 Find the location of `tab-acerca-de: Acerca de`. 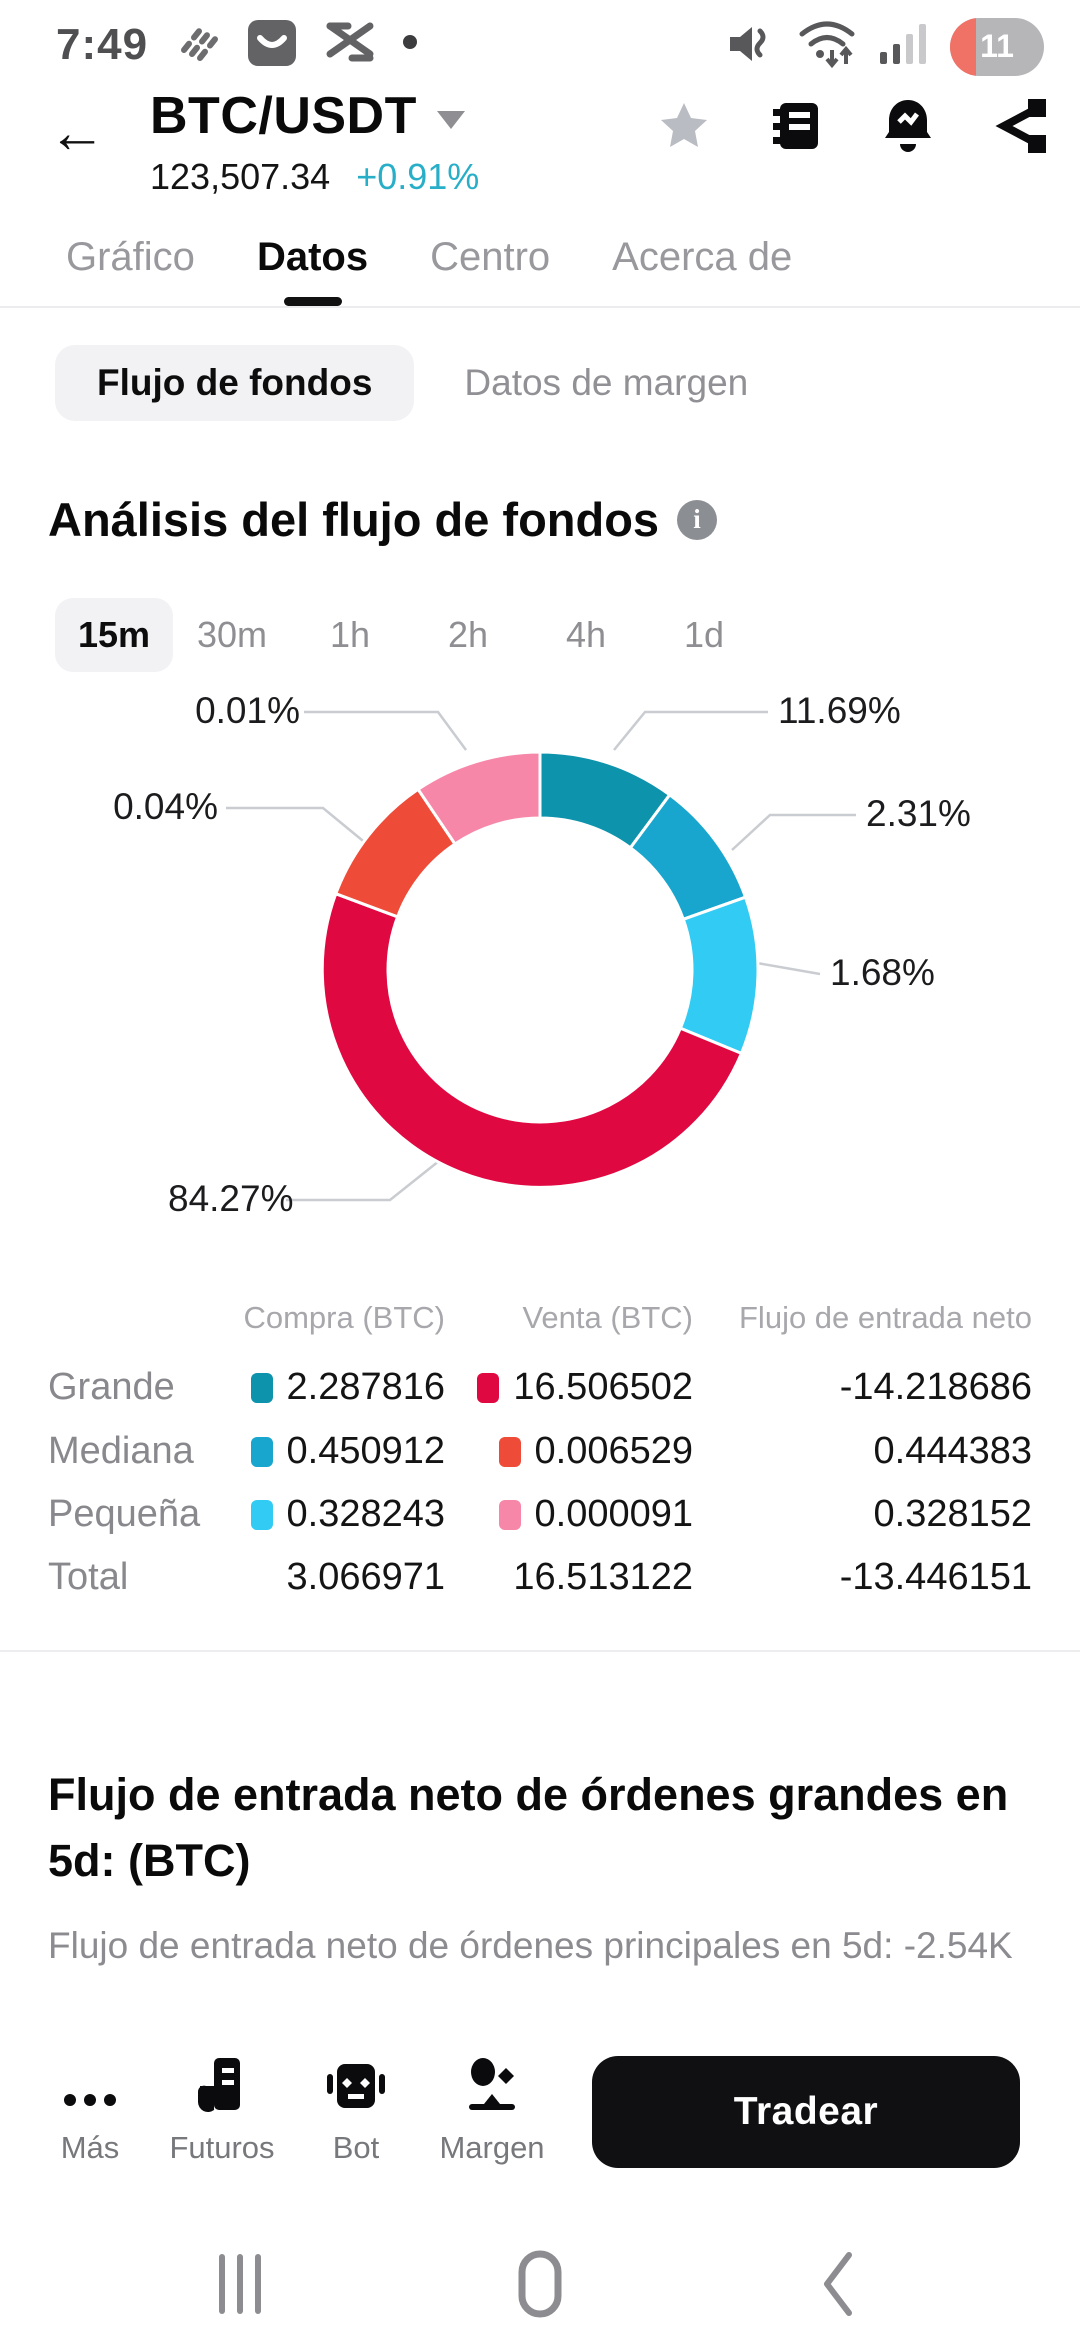

tab-acerca-de: Acerca de is located at coordinates (702, 256).